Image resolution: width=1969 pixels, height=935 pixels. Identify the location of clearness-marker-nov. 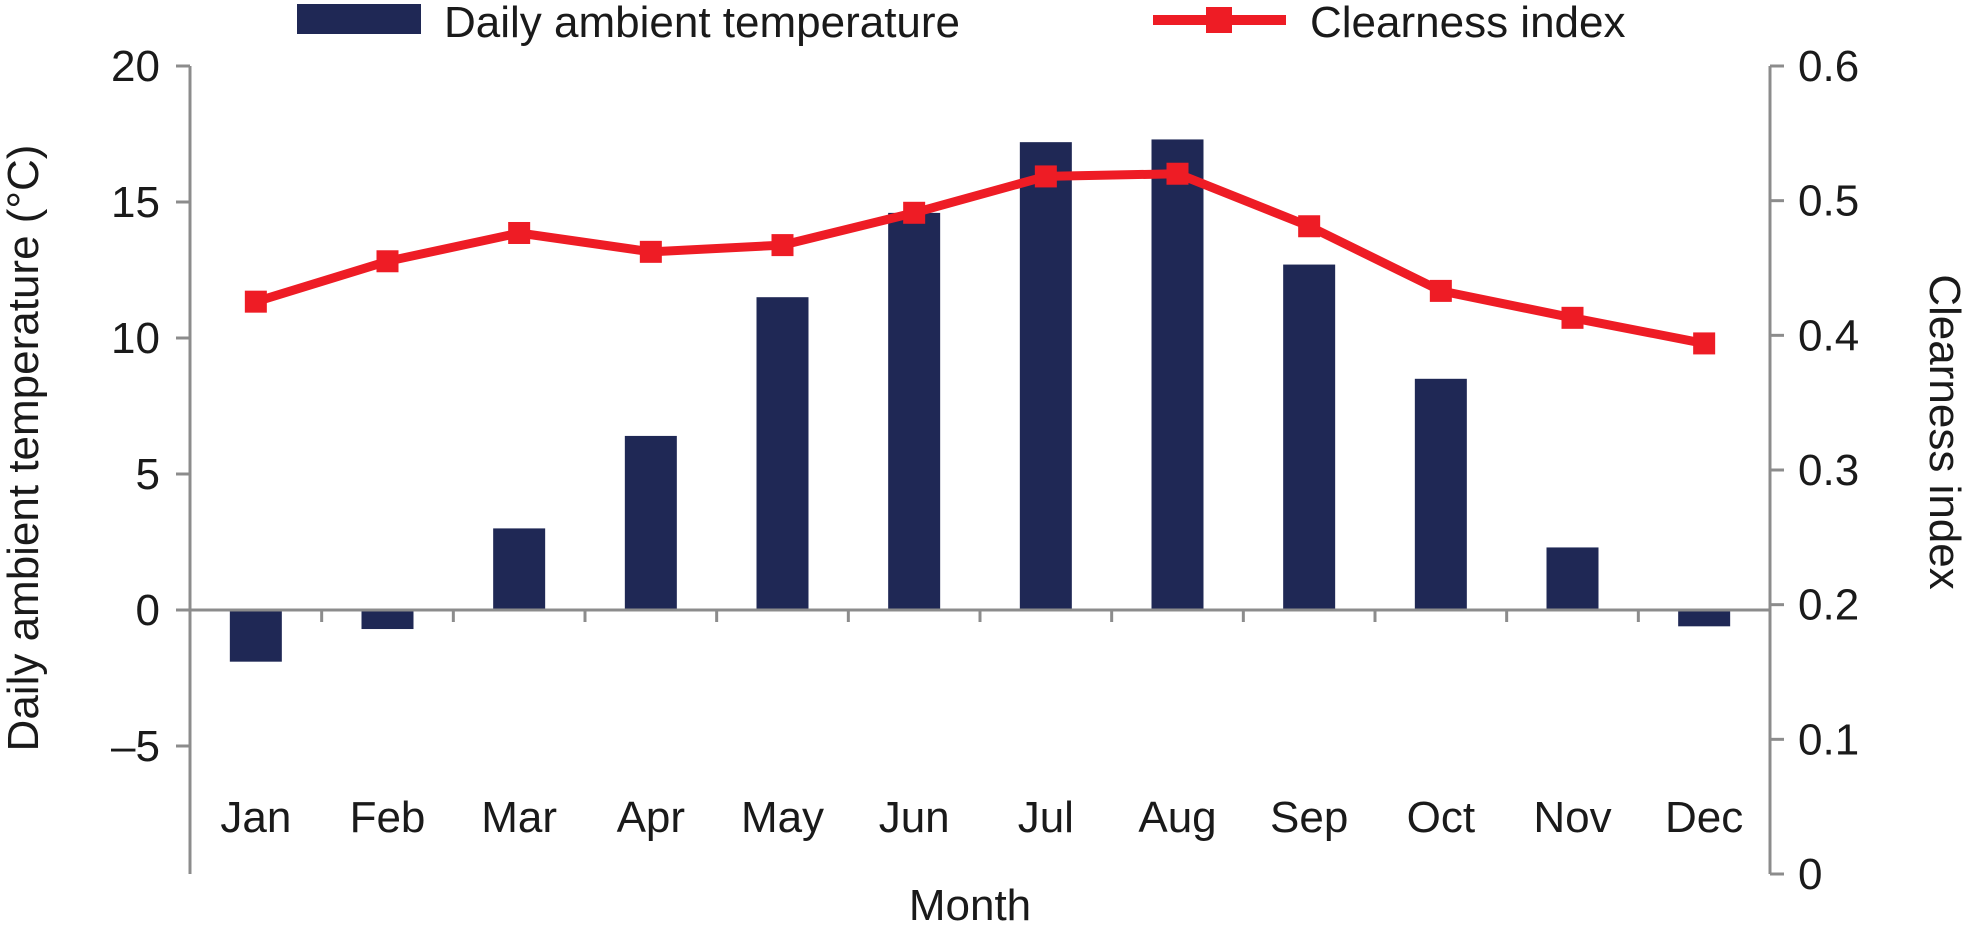
(1572, 317).